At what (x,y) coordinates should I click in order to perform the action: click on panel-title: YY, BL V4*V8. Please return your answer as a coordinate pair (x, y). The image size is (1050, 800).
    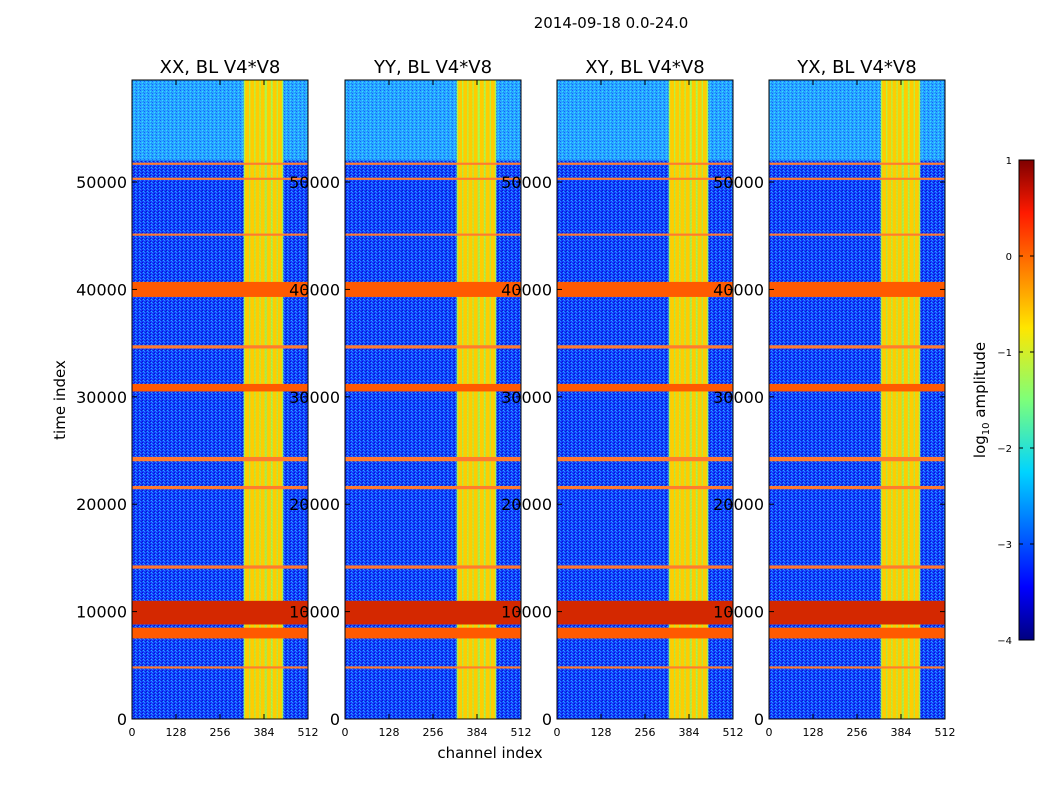
    Looking at the image, I should click on (432, 67).